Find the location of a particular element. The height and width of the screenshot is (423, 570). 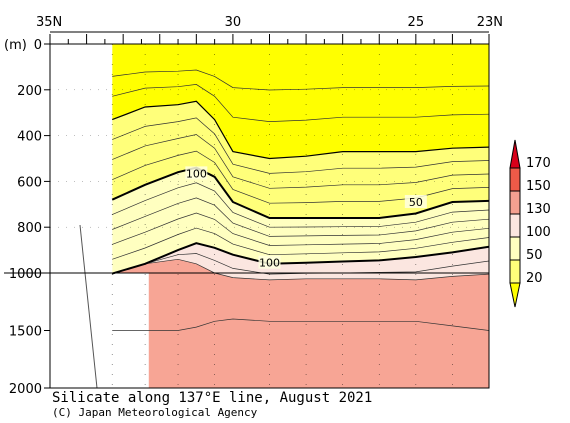

colorbar-level-label: 50 is located at coordinates (534, 255).